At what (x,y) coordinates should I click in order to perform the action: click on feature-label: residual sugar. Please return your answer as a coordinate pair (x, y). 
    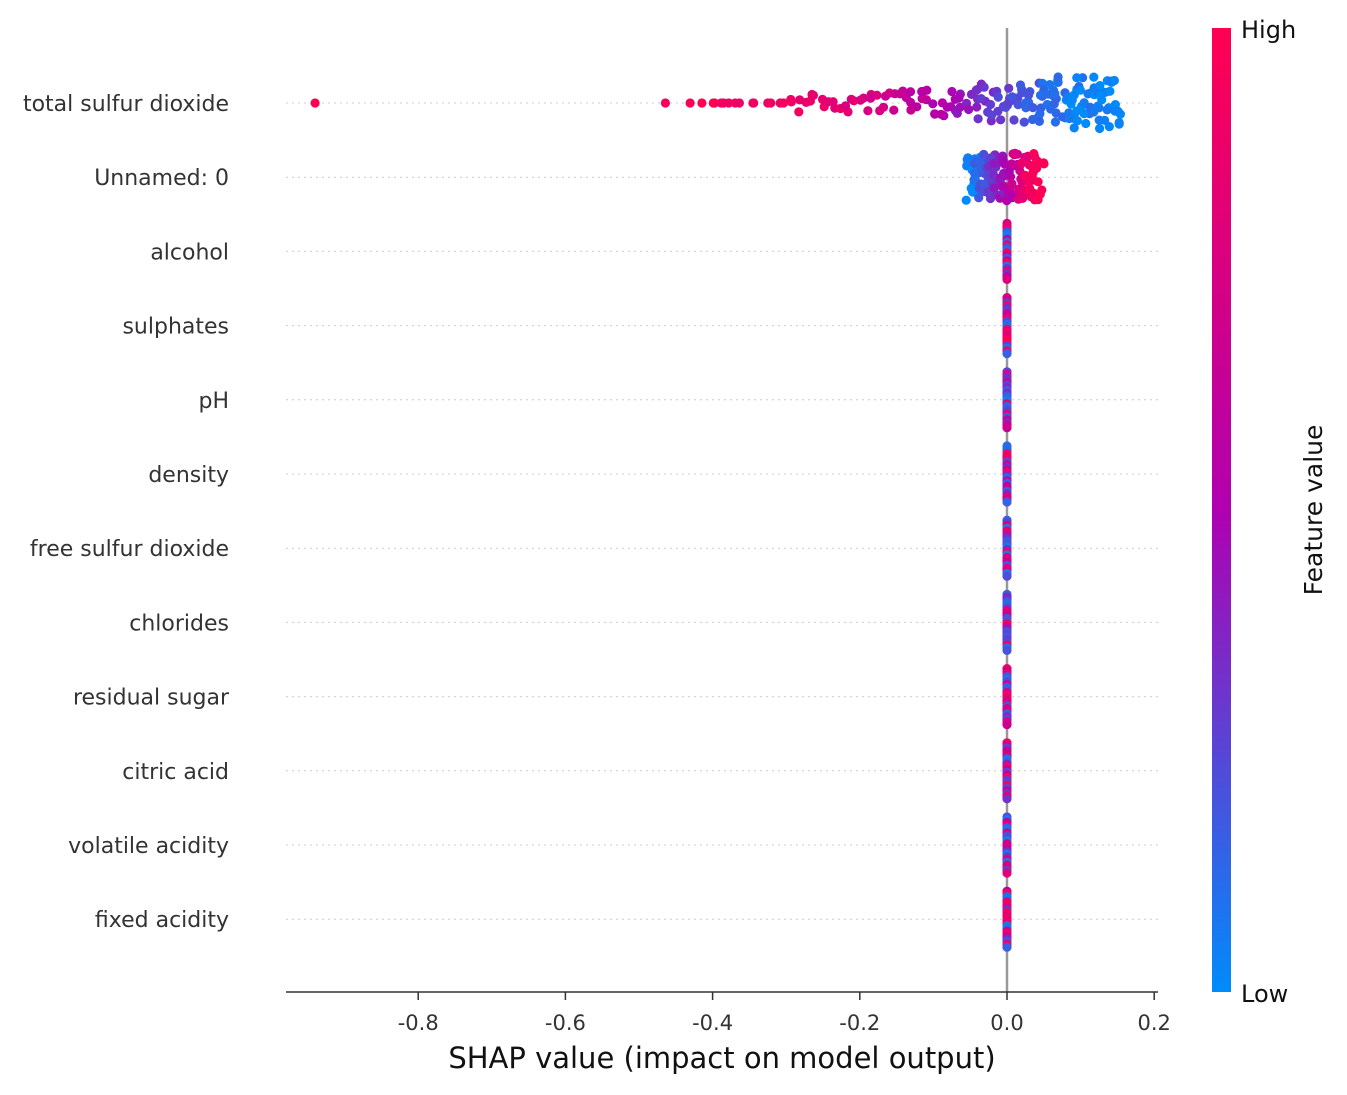
    Looking at the image, I should click on (151, 698).